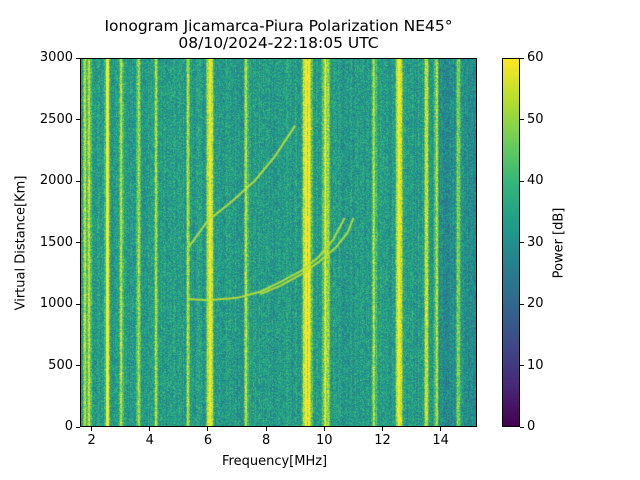  Describe the element at coordinates (535, 57) in the screenshot. I see `colorbar-tick-label: 60` at that location.